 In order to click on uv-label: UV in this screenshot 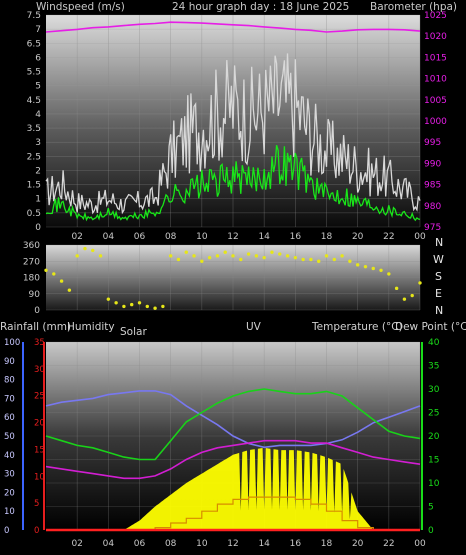, I will do `click(254, 327)`.